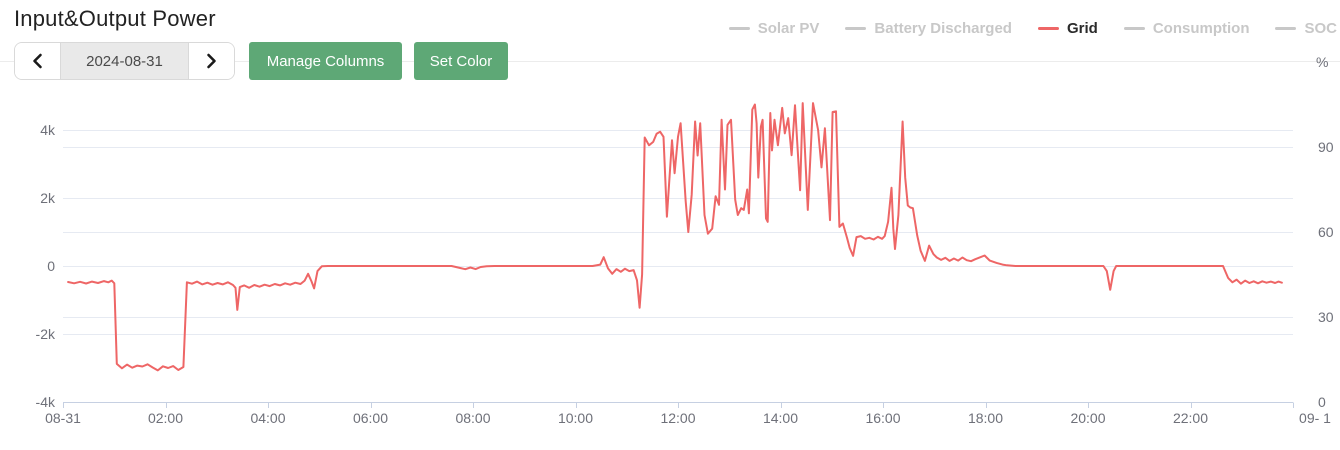  I want to click on page-title: Input&Output Power, so click(115, 18).